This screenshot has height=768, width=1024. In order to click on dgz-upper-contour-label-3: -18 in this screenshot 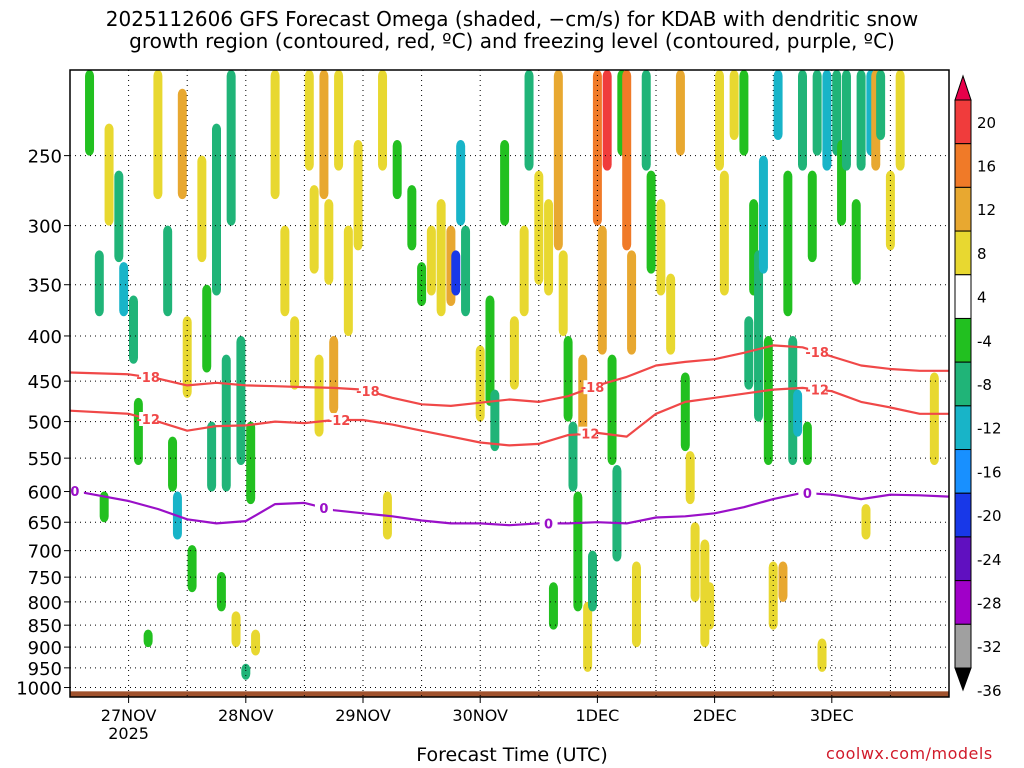, I will do `click(817, 353)`.